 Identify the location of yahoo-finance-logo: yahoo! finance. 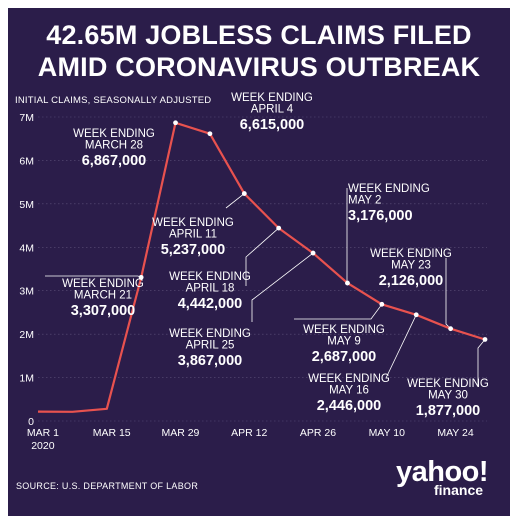
(442, 477).